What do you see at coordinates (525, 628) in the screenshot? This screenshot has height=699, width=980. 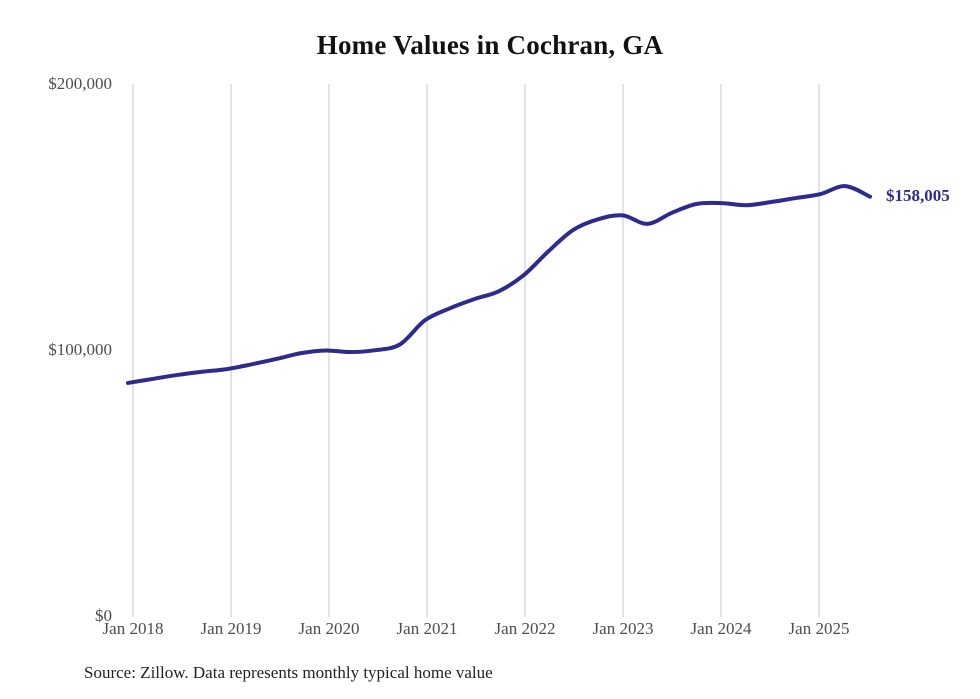 I see `x-tick-label-jan-2022: Jan 2022` at bounding box center [525, 628].